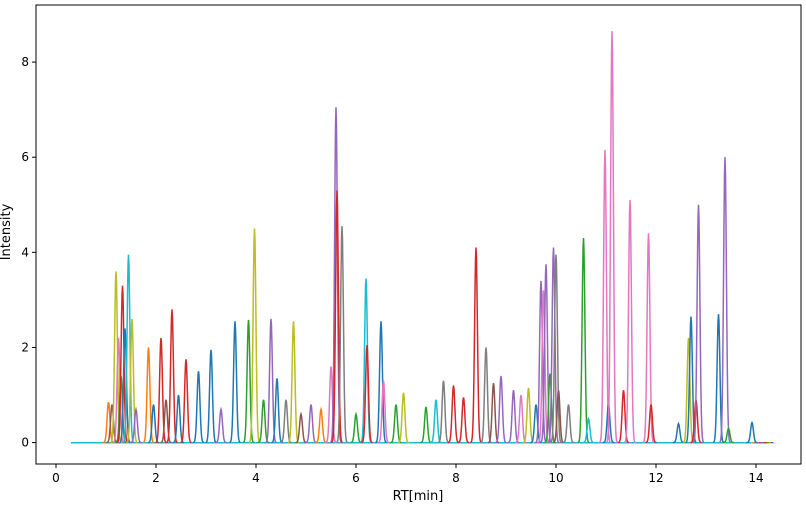 The width and height of the screenshot is (806, 509). Describe the element at coordinates (408, 474) in the screenshot. I see `x-axis-ticks: 0 2 4 6 8 10 12 14` at that location.